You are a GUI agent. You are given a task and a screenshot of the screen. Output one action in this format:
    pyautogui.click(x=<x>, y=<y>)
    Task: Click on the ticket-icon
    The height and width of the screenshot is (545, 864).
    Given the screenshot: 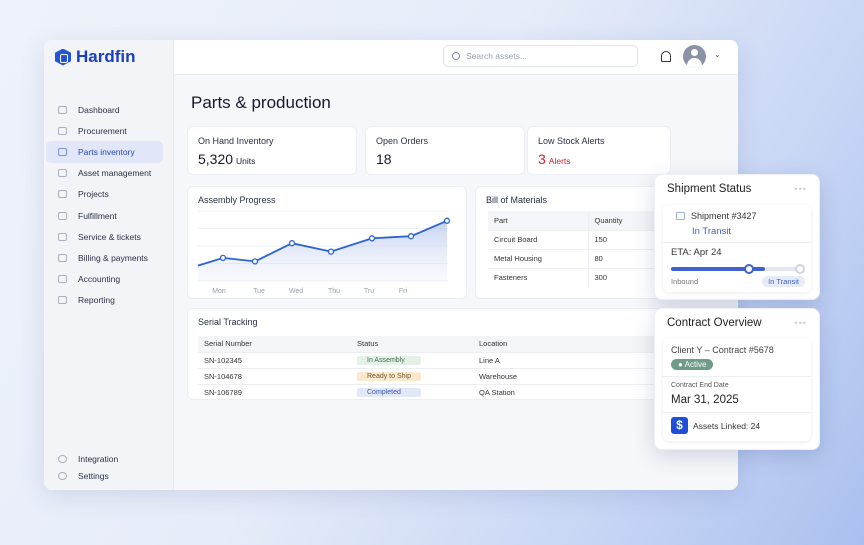 What is the action you would take?
    pyautogui.click(x=62, y=236)
    